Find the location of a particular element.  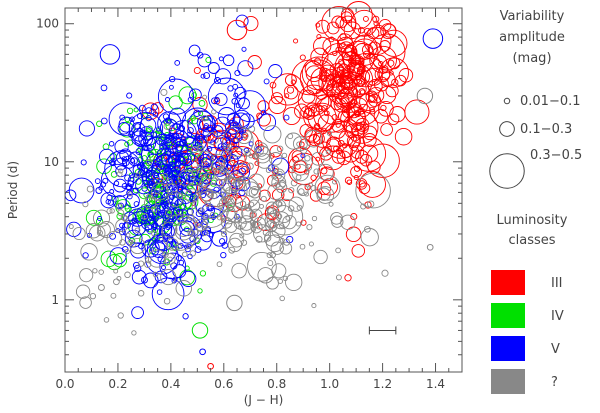

size-legend-circle is located at coordinates (507, 171).